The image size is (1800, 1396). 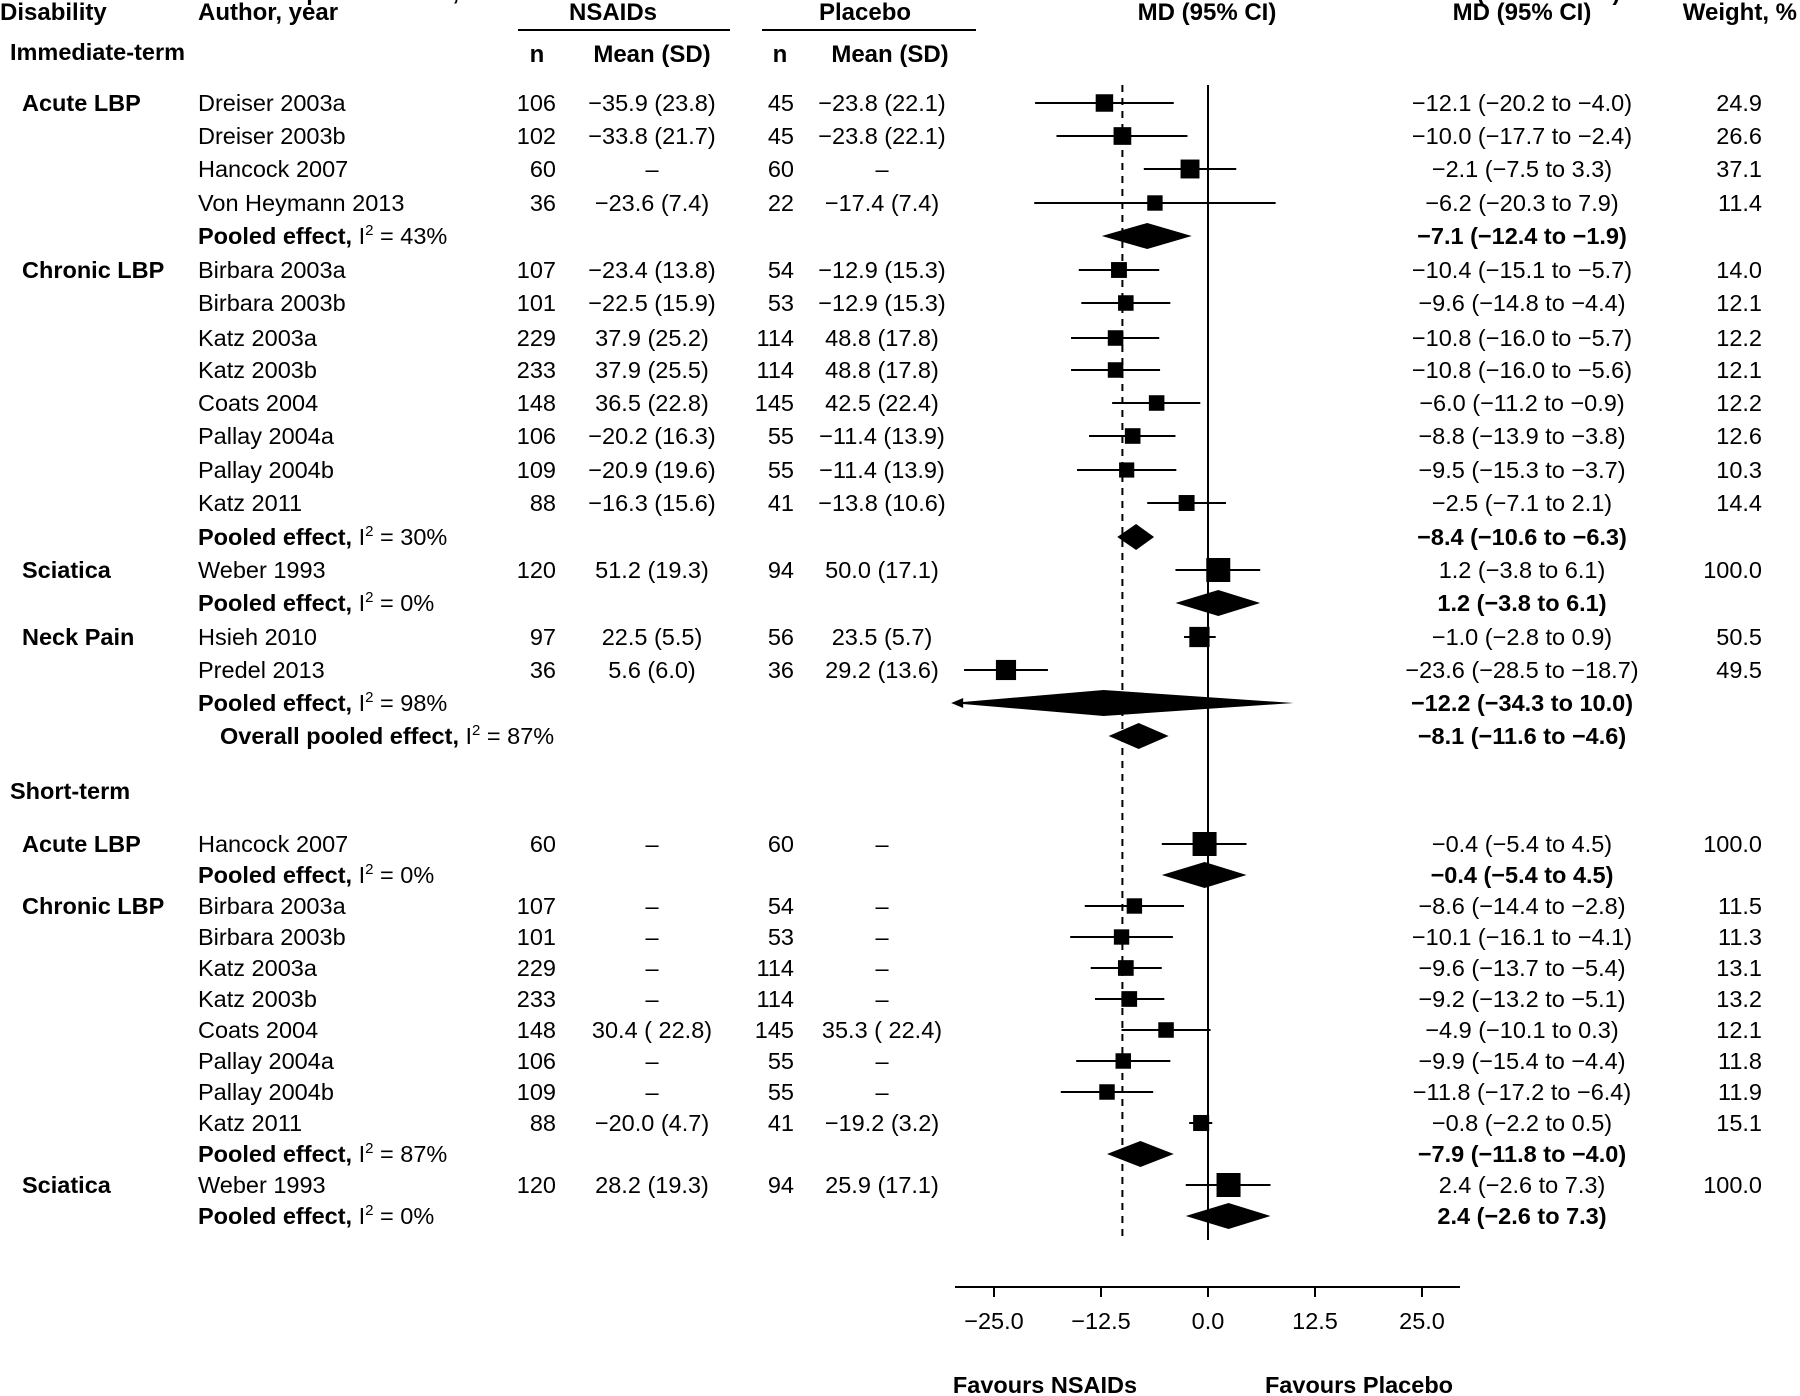 What do you see at coordinates (865, 13) in the screenshot?
I see `header-placebo: Placebo` at bounding box center [865, 13].